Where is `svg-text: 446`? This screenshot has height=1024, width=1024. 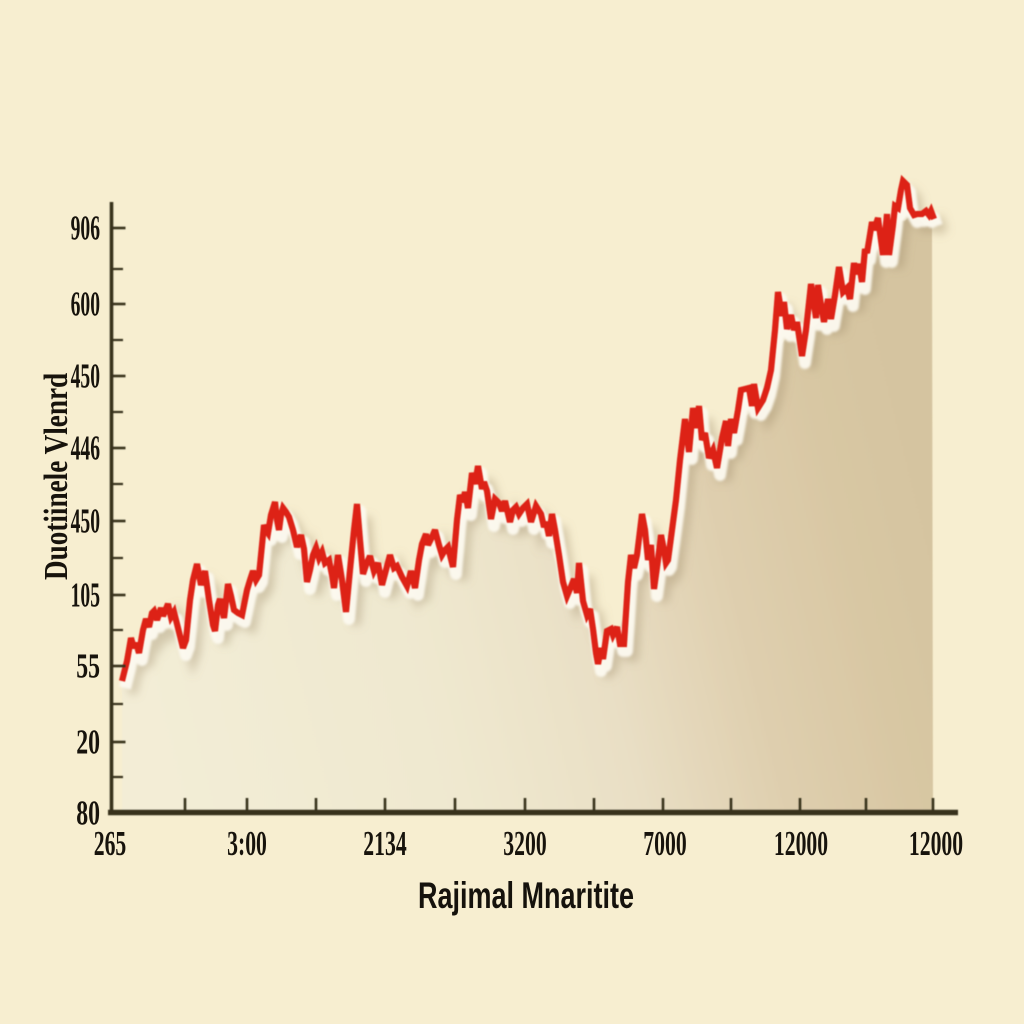
svg-text: 446 is located at coordinates (85, 449).